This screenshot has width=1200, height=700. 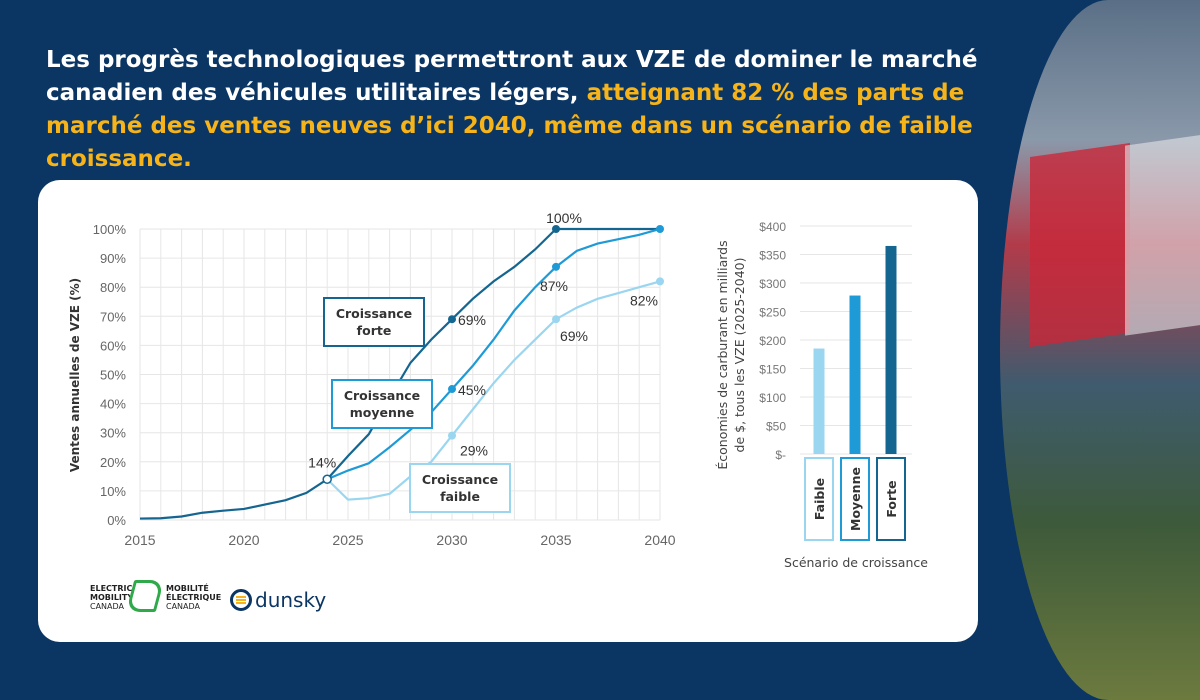 What do you see at coordinates (110, 229) in the screenshot?
I see `y-tick-label: 100%` at bounding box center [110, 229].